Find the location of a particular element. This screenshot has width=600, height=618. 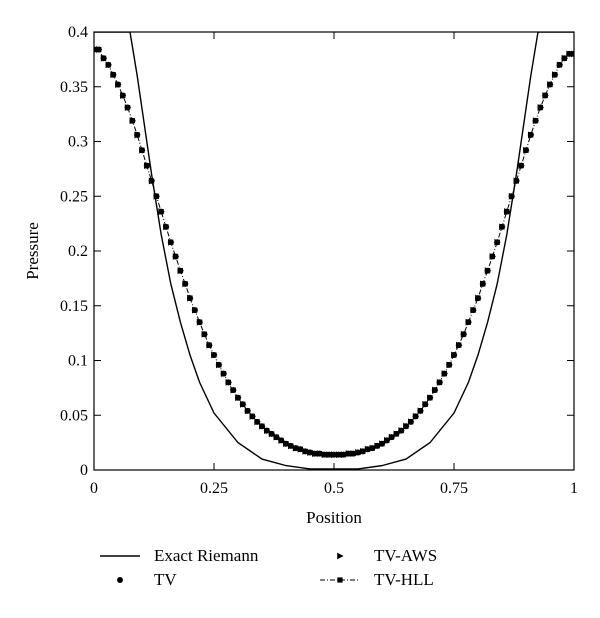

legend-label: TV-HLL is located at coordinates (404, 579).